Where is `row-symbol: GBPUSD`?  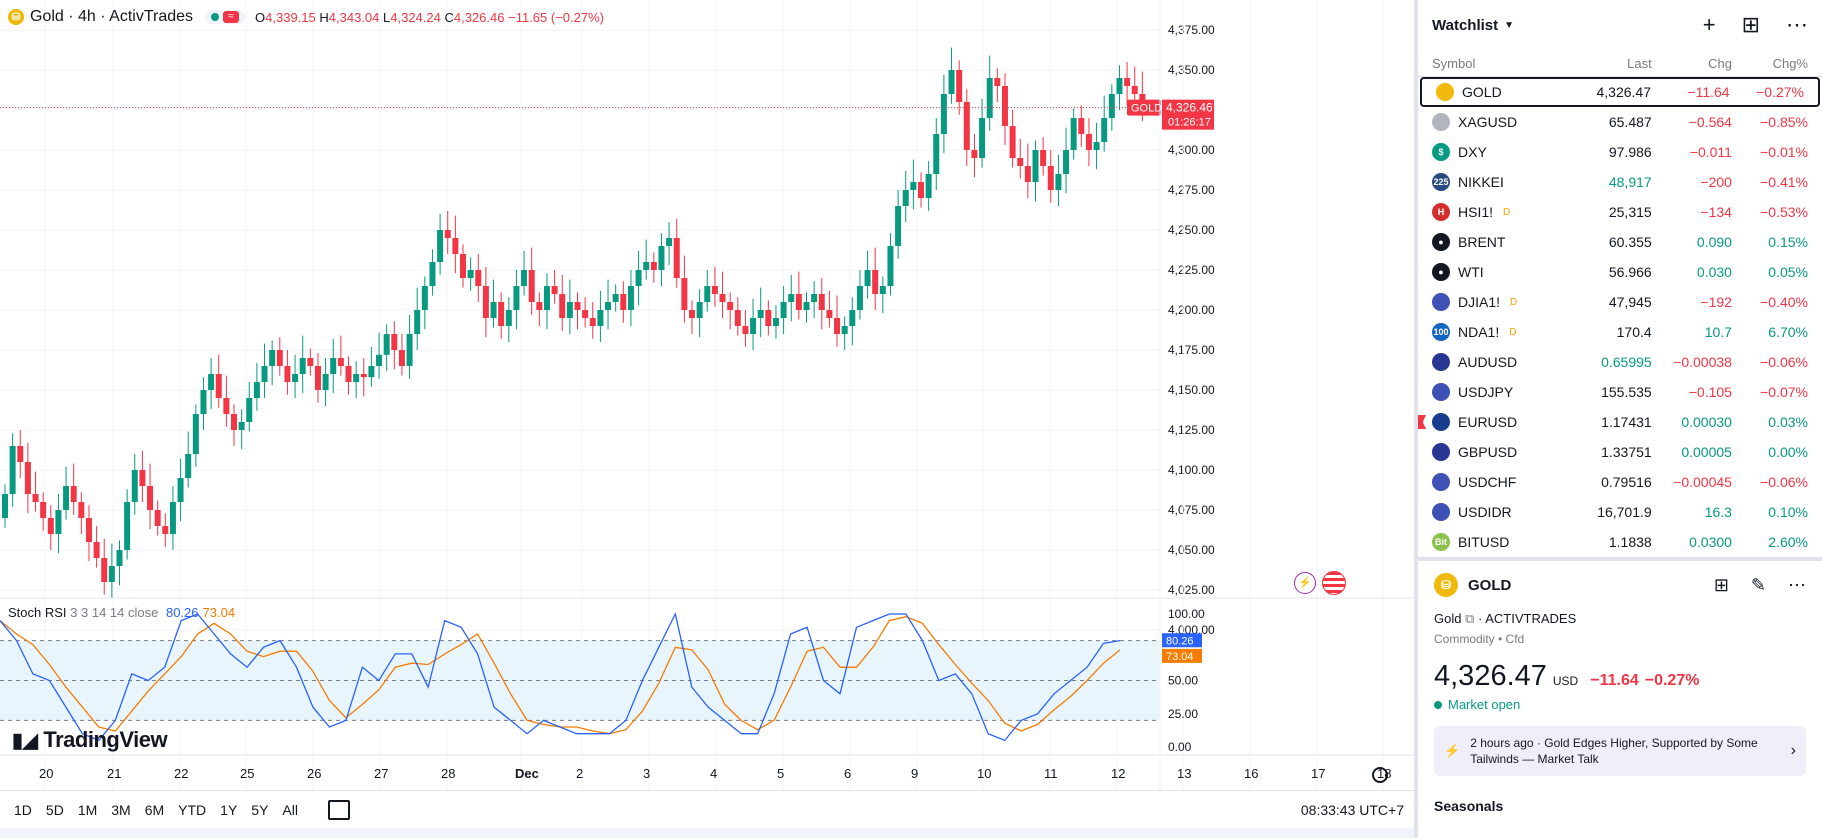
row-symbol: GBPUSD is located at coordinates (1488, 452).